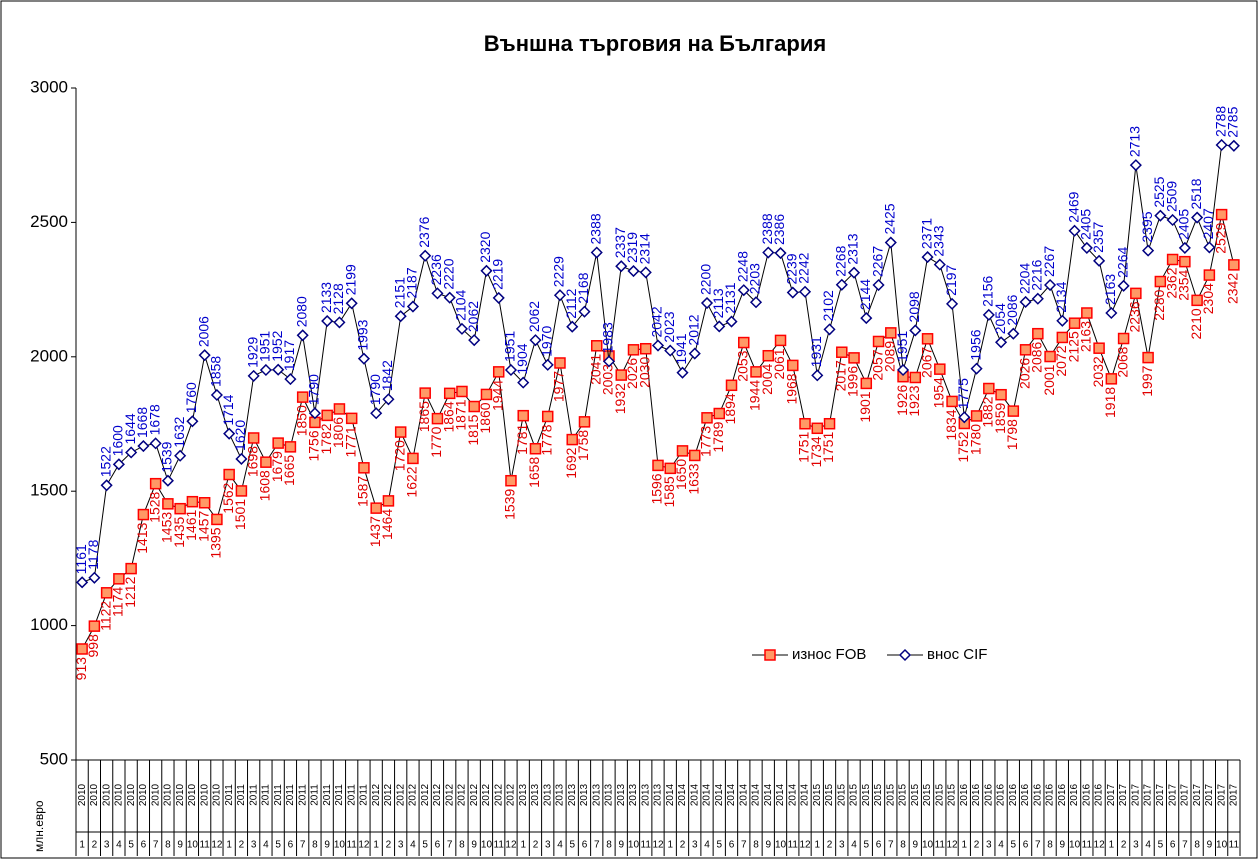 The image size is (1258, 859). I want to click on data-label: 1790, so click(314, 389).